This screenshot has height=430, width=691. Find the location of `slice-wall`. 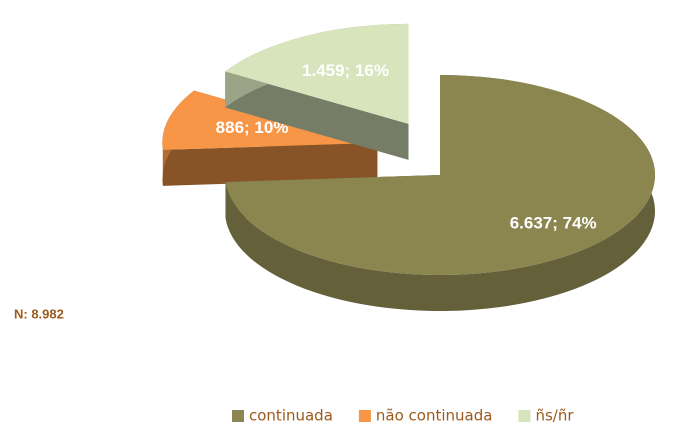

slice-wall is located at coordinates (317, 115).